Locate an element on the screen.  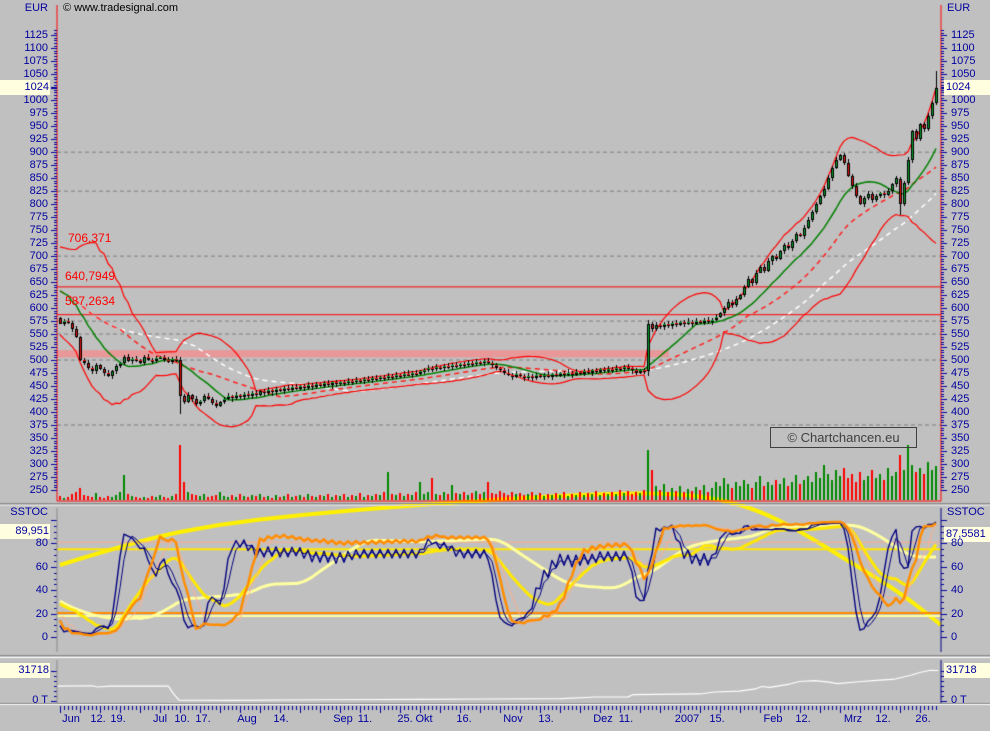
x-axis-label: 17. is located at coordinates (203, 719).